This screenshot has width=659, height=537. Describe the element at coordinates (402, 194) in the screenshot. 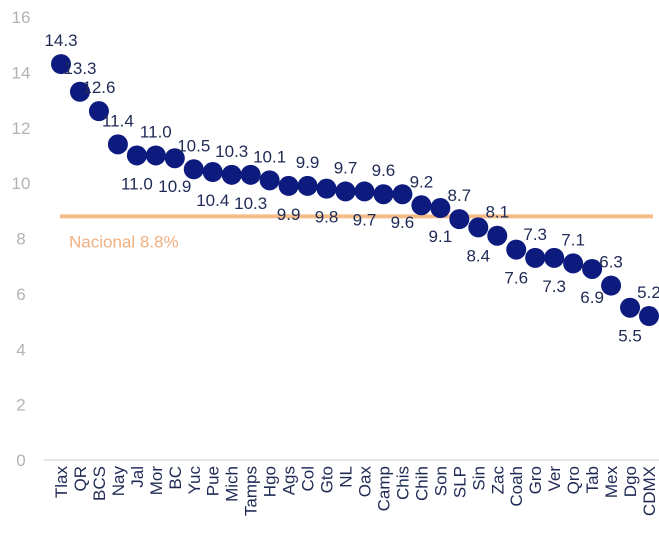

I see `data-point-chis` at that location.